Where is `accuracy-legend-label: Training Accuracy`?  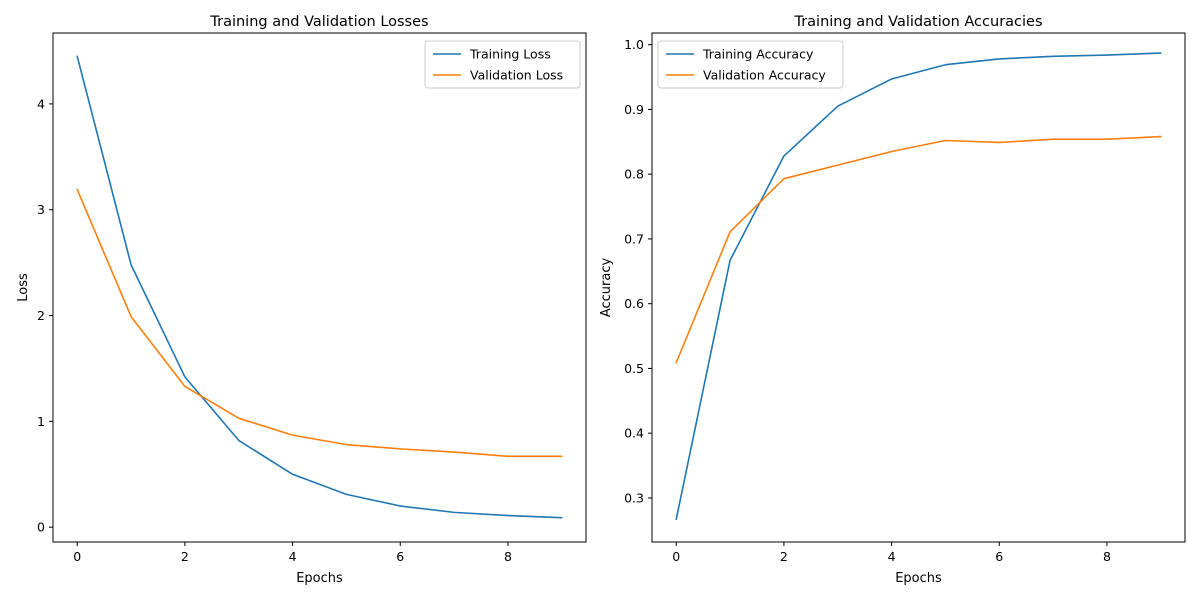 accuracy-legend-label: Training Accuracy is located at coordinates (758, 54).